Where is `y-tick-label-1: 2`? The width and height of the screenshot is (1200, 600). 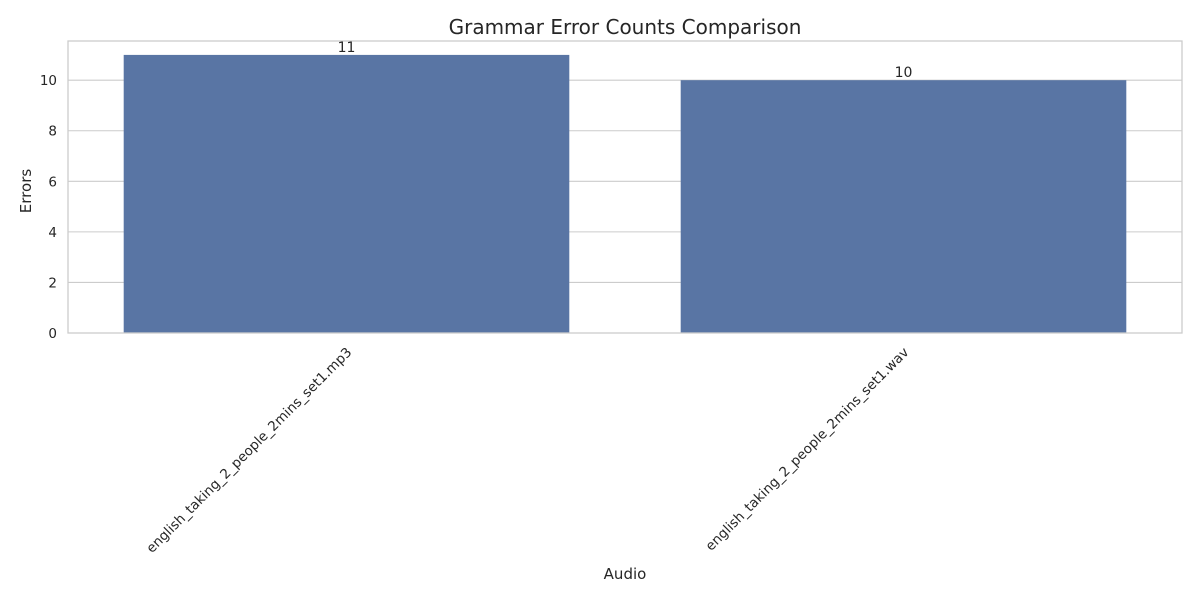
y-tick-label-1: 2 is located at coordinates (52, 283).